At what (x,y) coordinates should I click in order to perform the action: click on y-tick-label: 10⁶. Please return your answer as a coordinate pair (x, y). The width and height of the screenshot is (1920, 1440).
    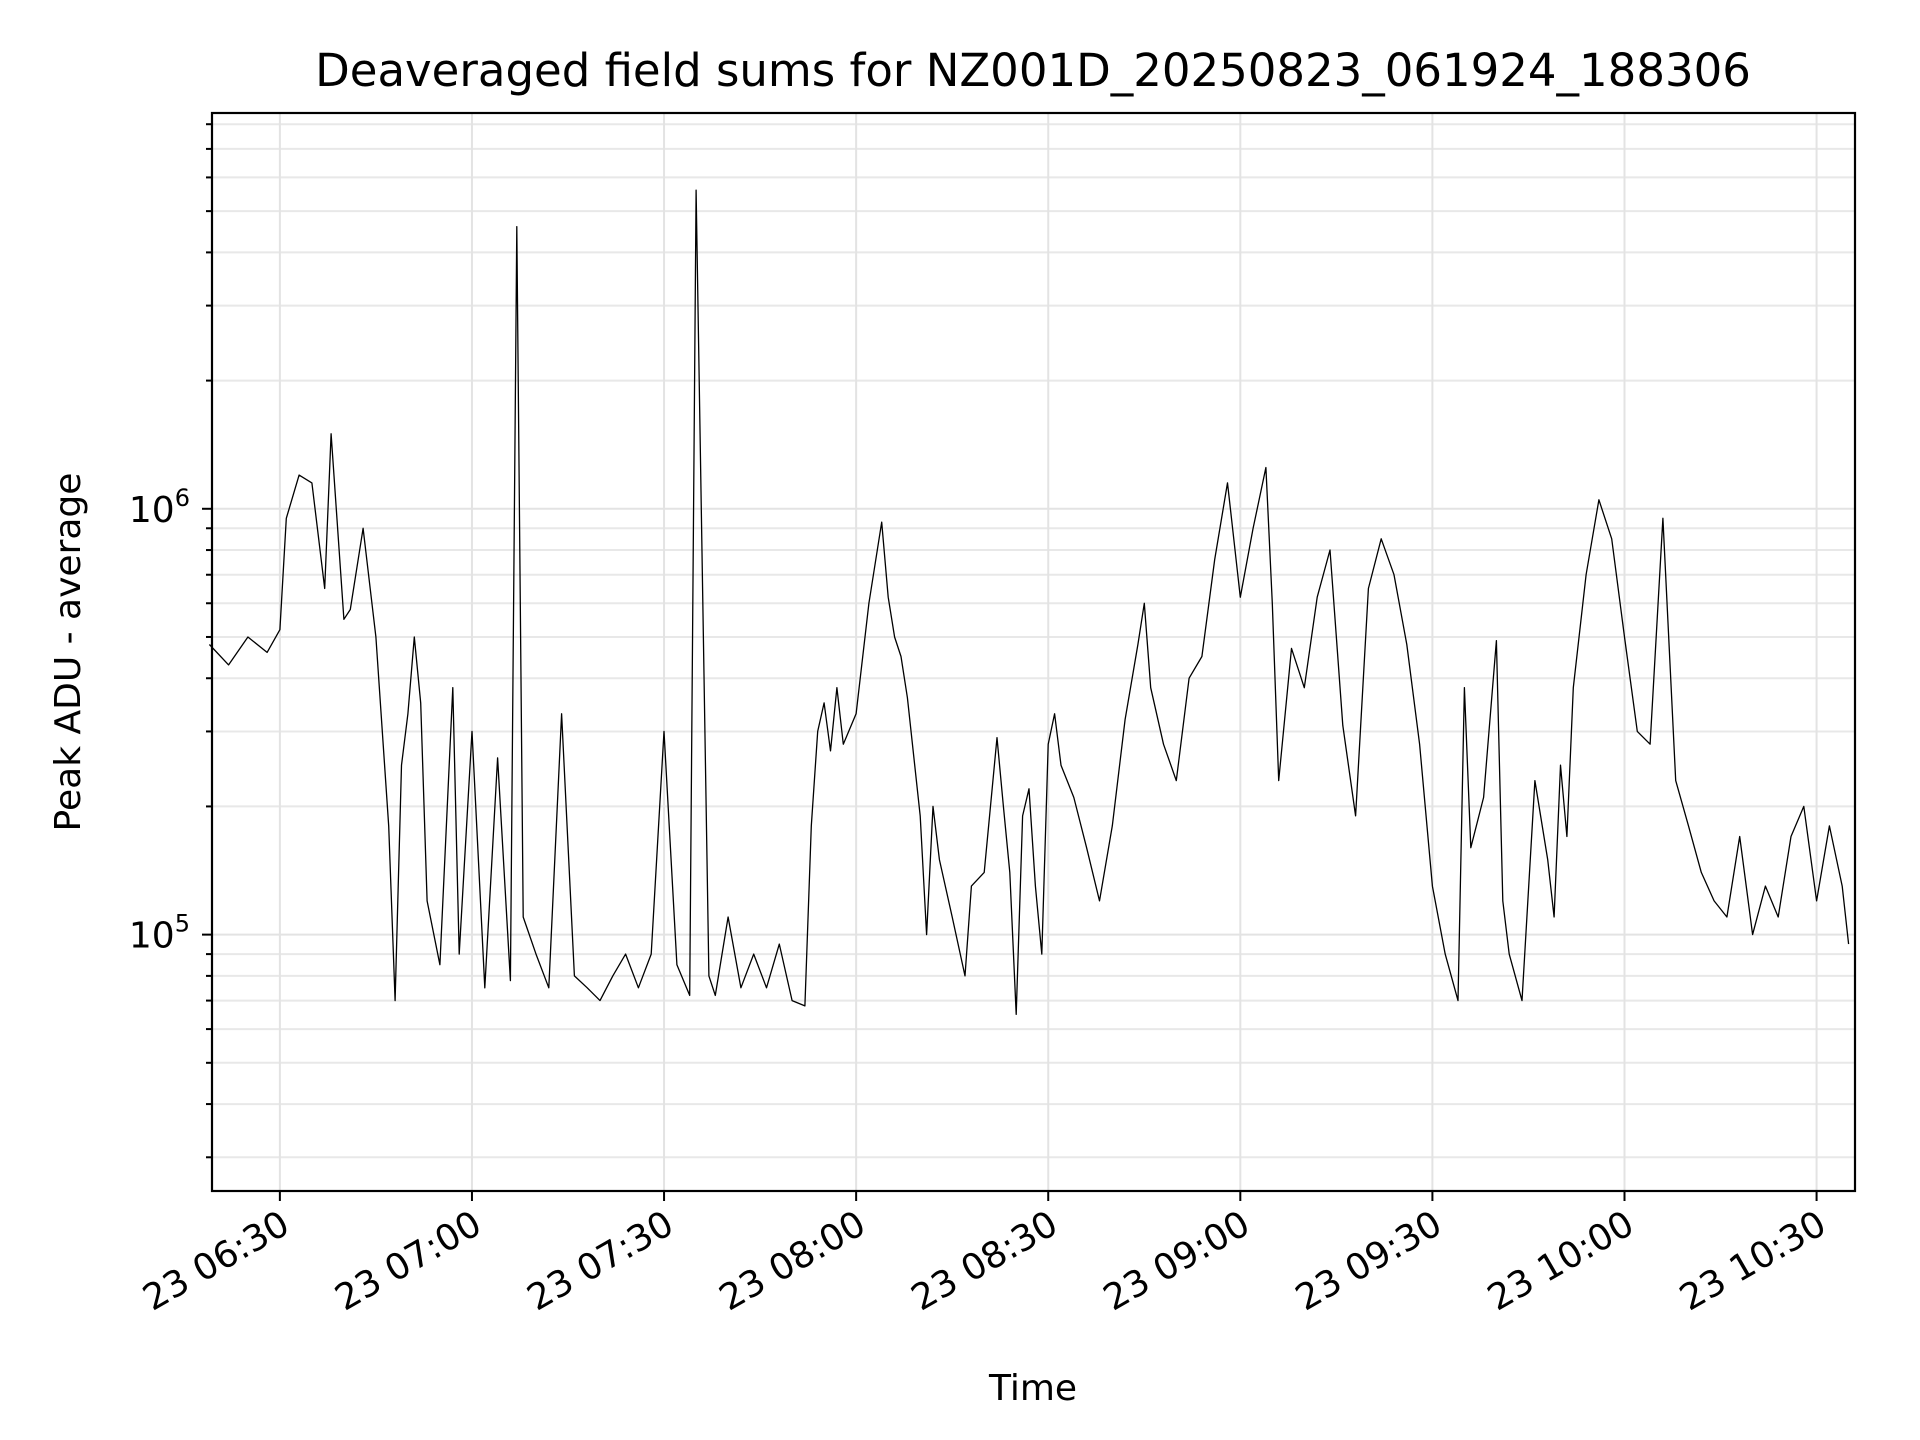
    Looking at the image, I should click on (159, 507).